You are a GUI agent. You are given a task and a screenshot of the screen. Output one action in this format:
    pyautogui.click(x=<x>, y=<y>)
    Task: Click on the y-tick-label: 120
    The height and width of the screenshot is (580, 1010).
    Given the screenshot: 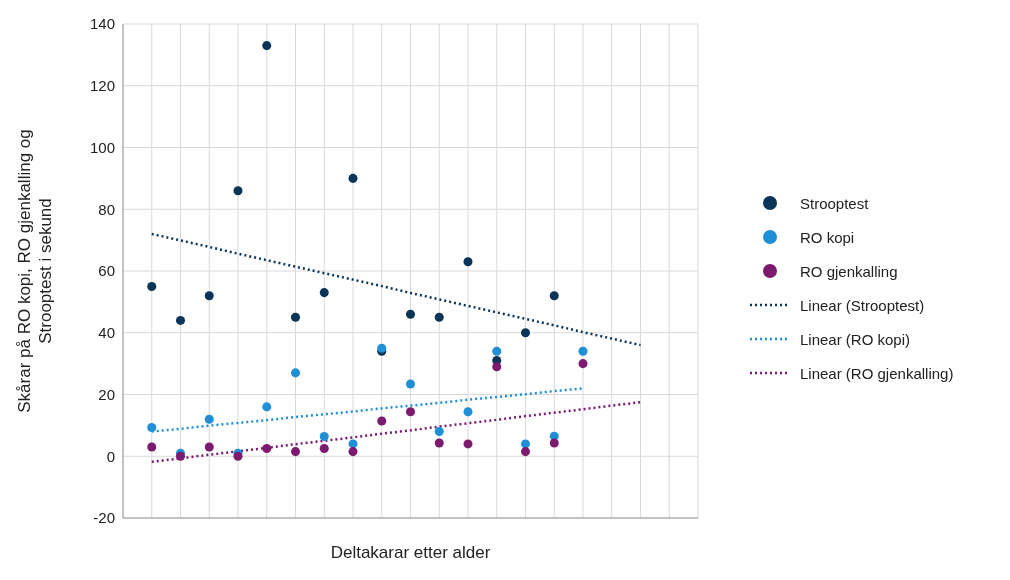 What is the action you would take?
    pyautogui.click(x=102, y=86)
    